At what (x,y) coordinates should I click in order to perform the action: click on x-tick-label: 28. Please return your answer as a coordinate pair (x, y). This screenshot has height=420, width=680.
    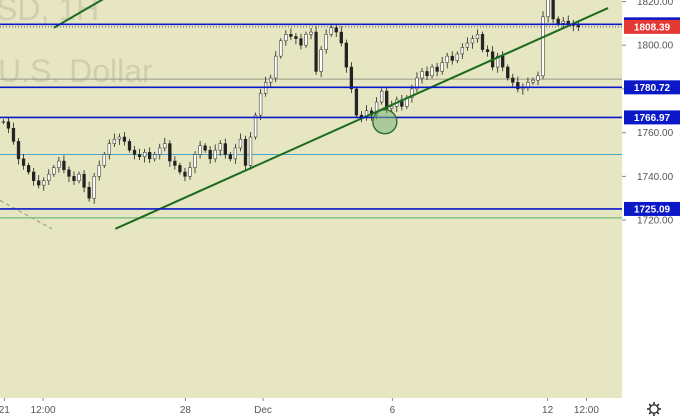
    Looking at the image, I should click on (186, 410).